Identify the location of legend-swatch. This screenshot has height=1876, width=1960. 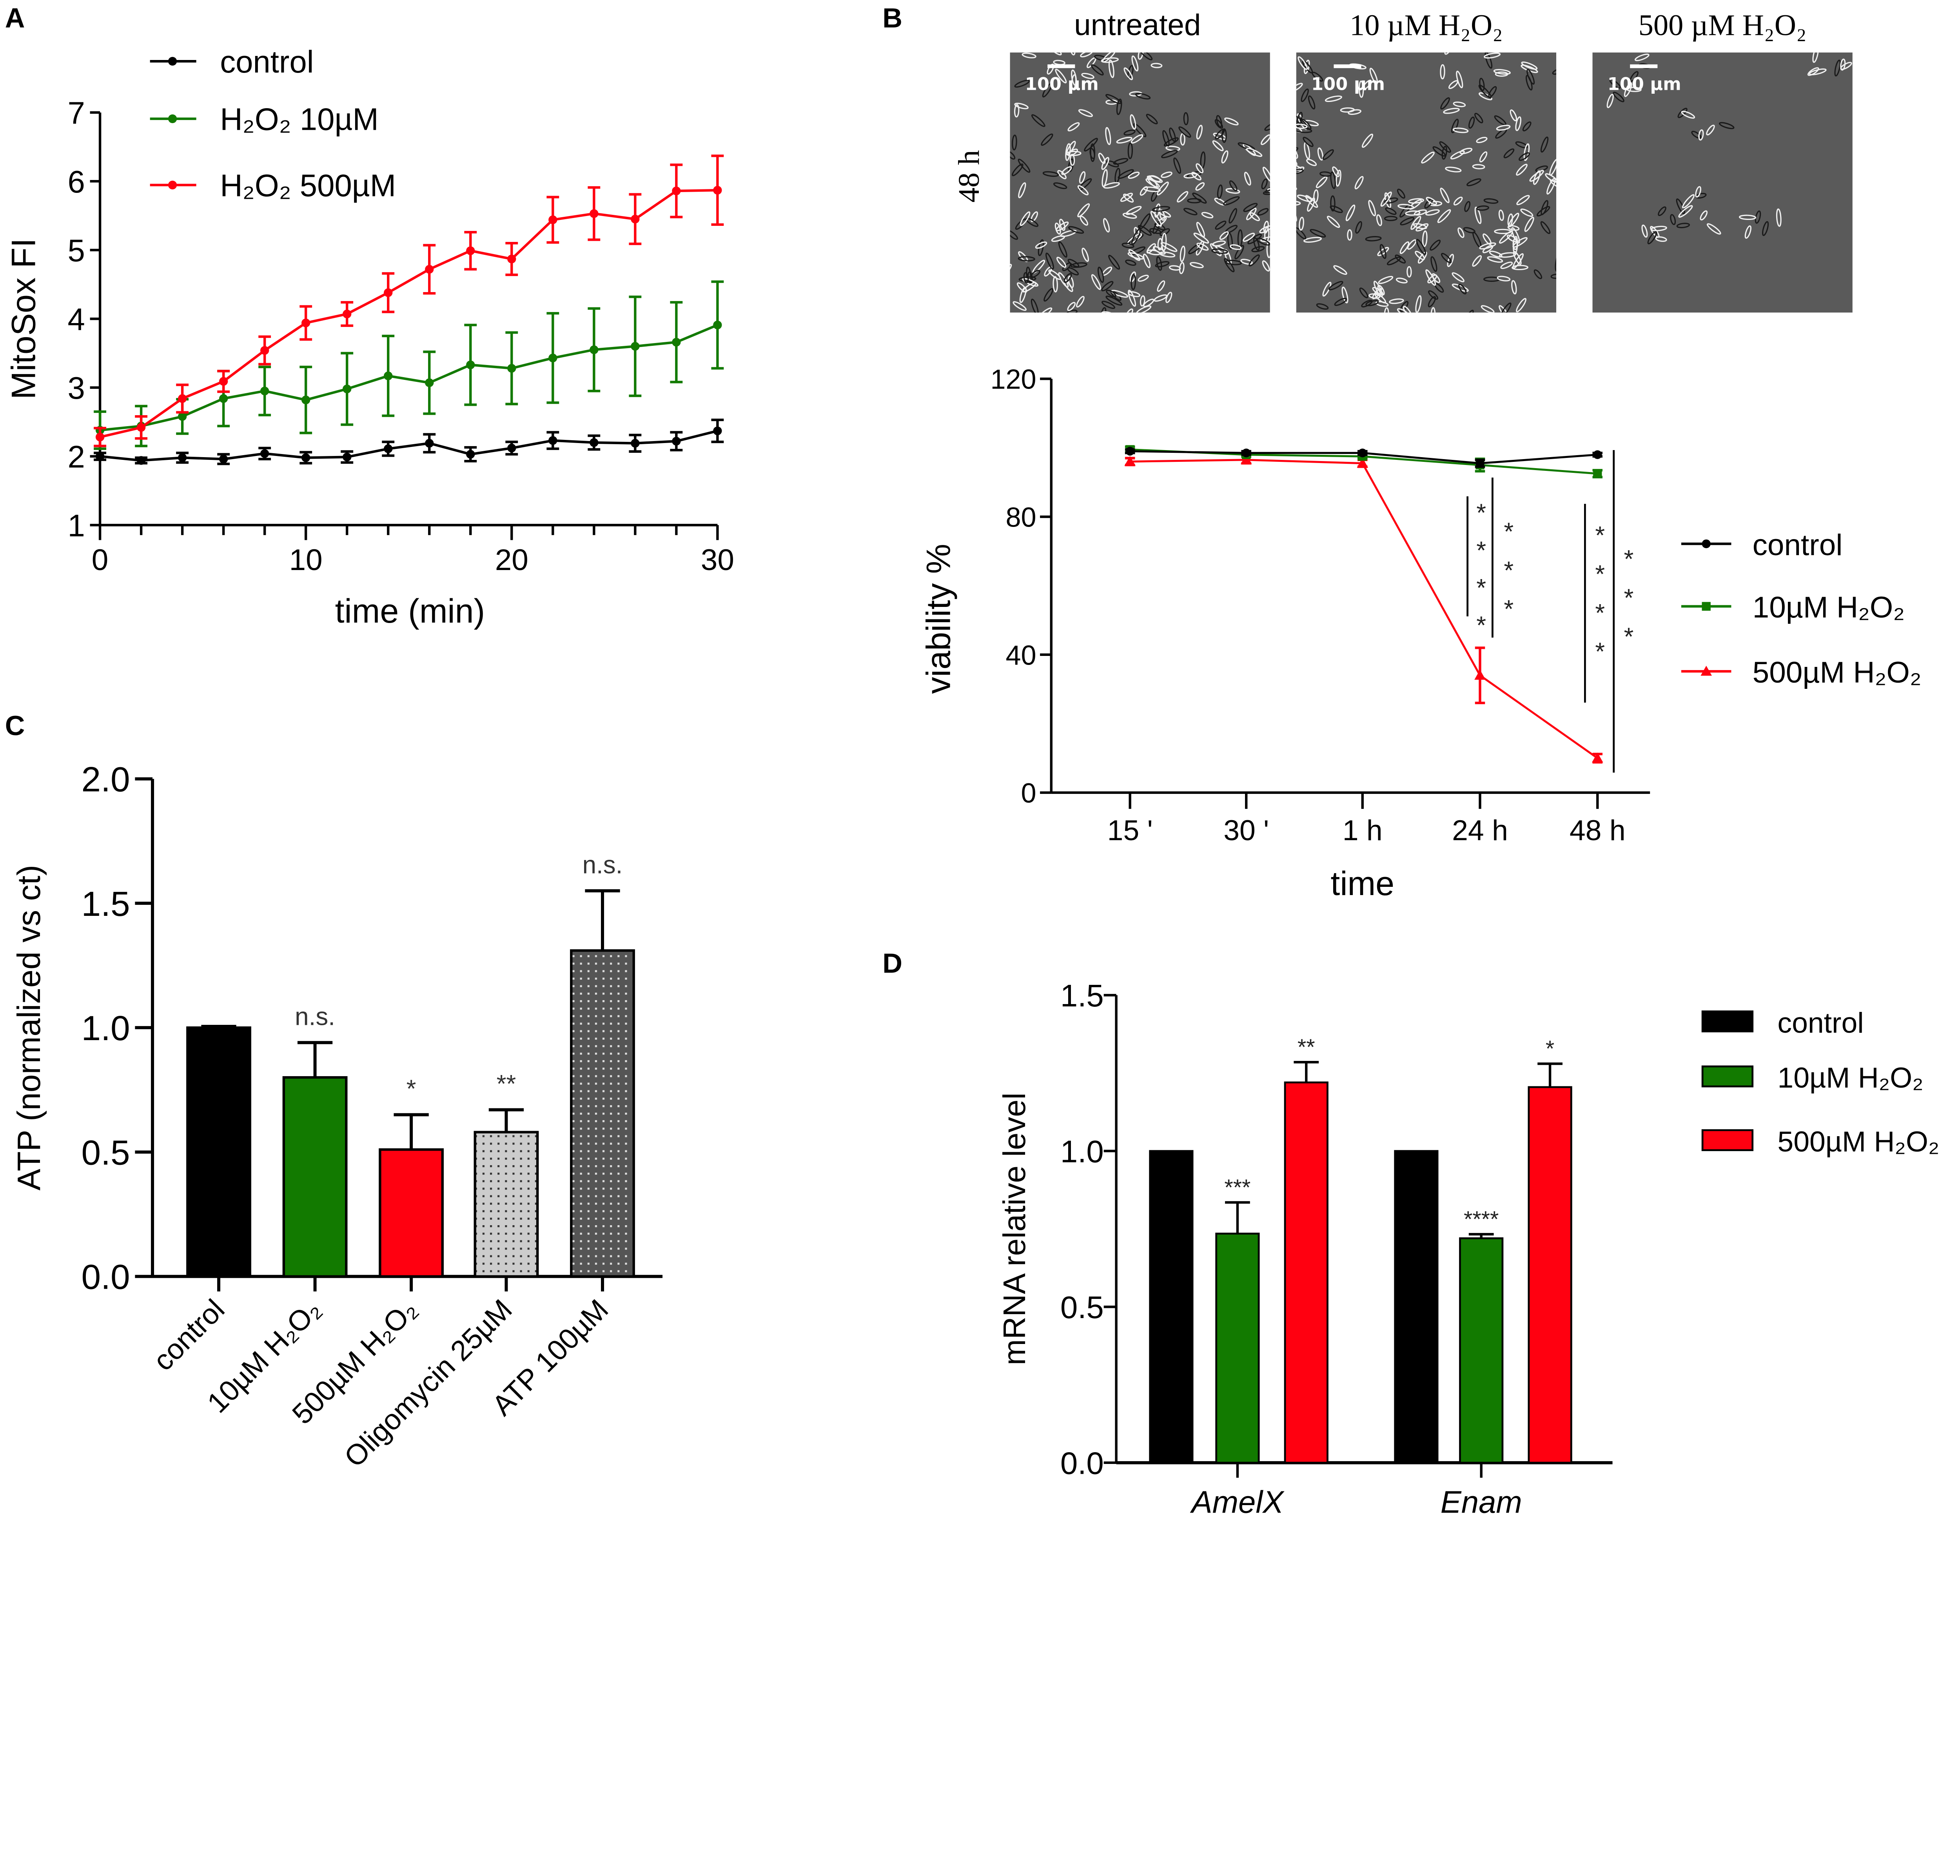
(1727, 1022).